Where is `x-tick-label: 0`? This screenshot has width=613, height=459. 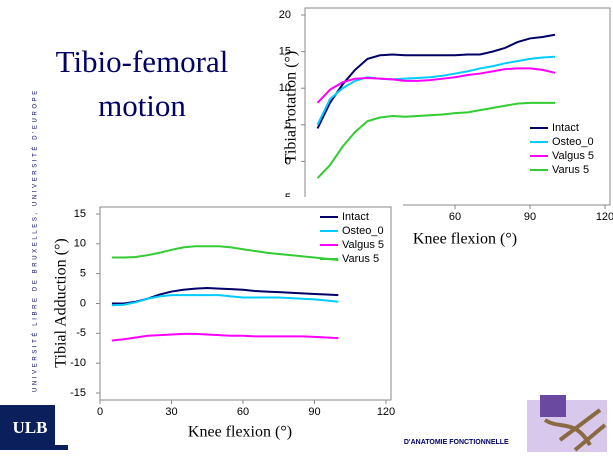
x-tick-label: 0 is located at coordinates (100, 412).